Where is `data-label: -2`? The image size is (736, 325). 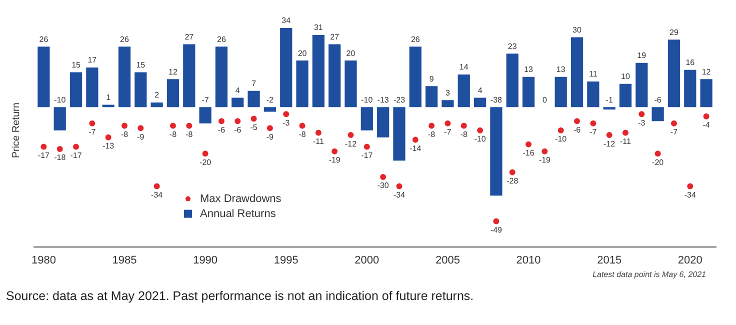 data-label: -2 is located at coordinates (270, 99).